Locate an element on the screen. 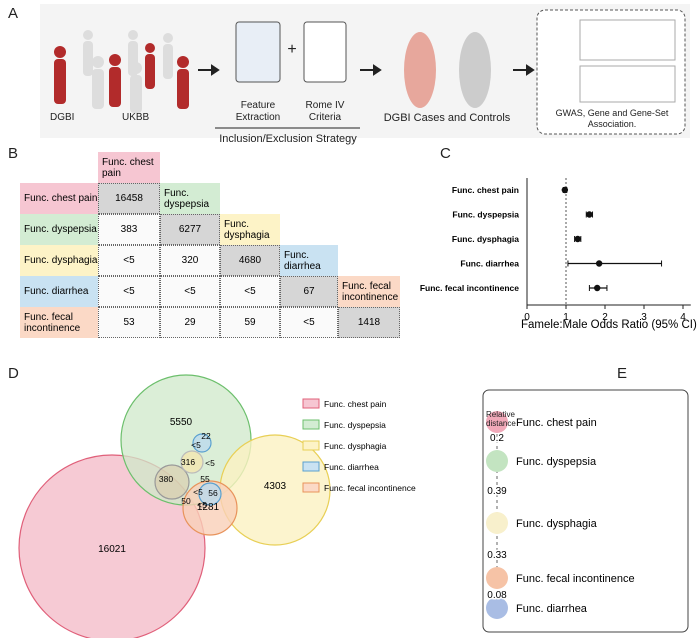  y-tick-label: Func. fecal incontinence is located at coordinates (469, 288).